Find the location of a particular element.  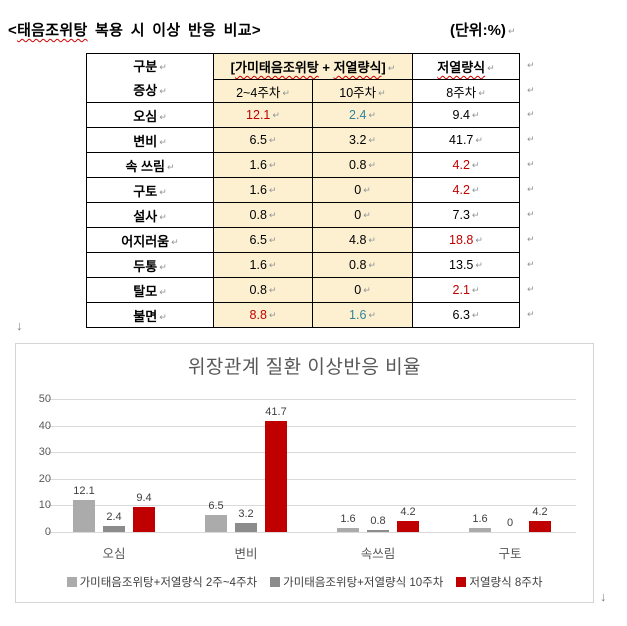

symptom-cell: 속 쓰림 ↵ is located at coordinates (150, 165).